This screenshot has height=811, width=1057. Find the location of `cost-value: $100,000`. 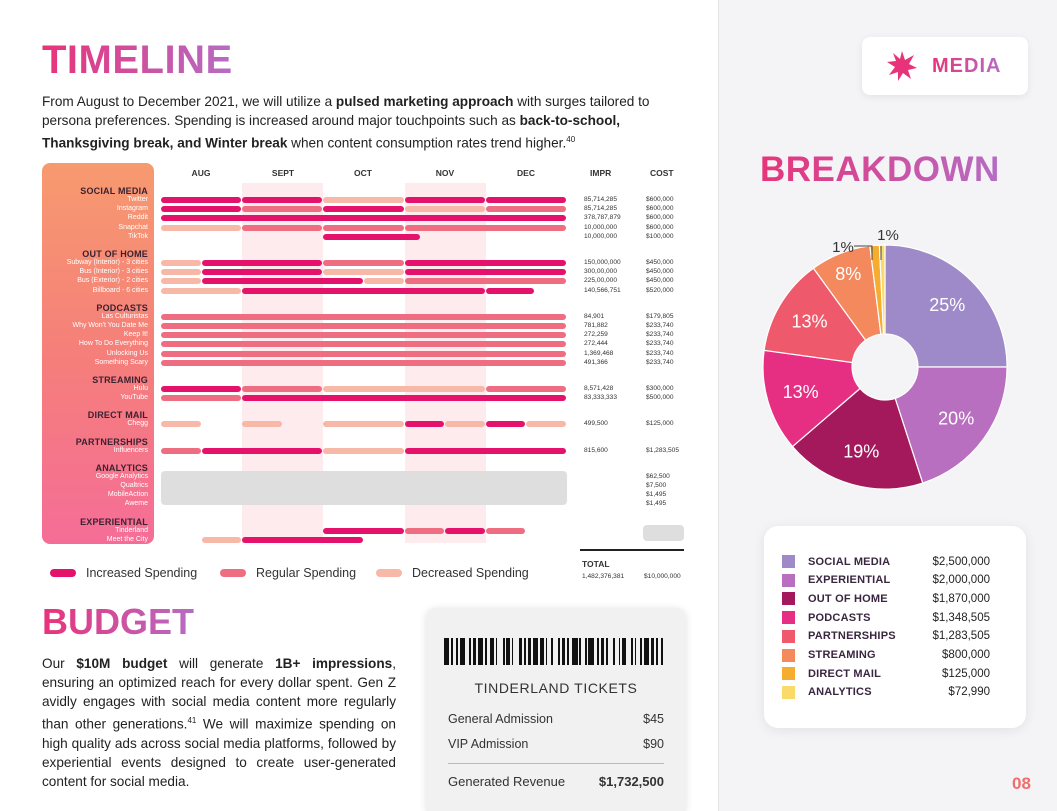

cost-value: $100,000 is located at coordinates (660, 236).